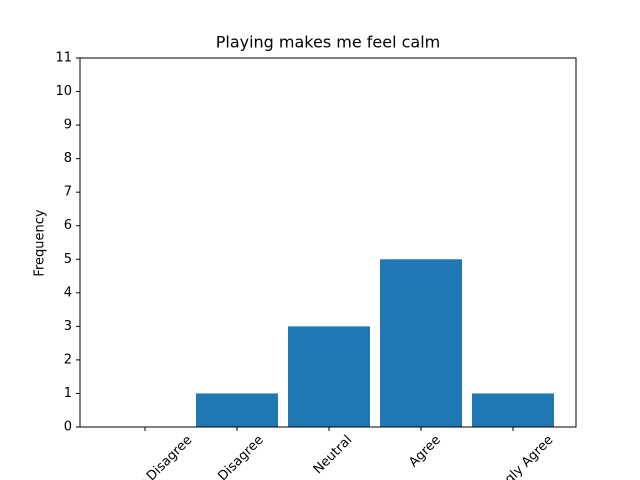 The height and width of the screenshot is (480, 640). What do you see at coordinates (328, 42) in the screenshot?
I see `chart-title: Playing makes me feel calm` at bounding box center [328, 42].